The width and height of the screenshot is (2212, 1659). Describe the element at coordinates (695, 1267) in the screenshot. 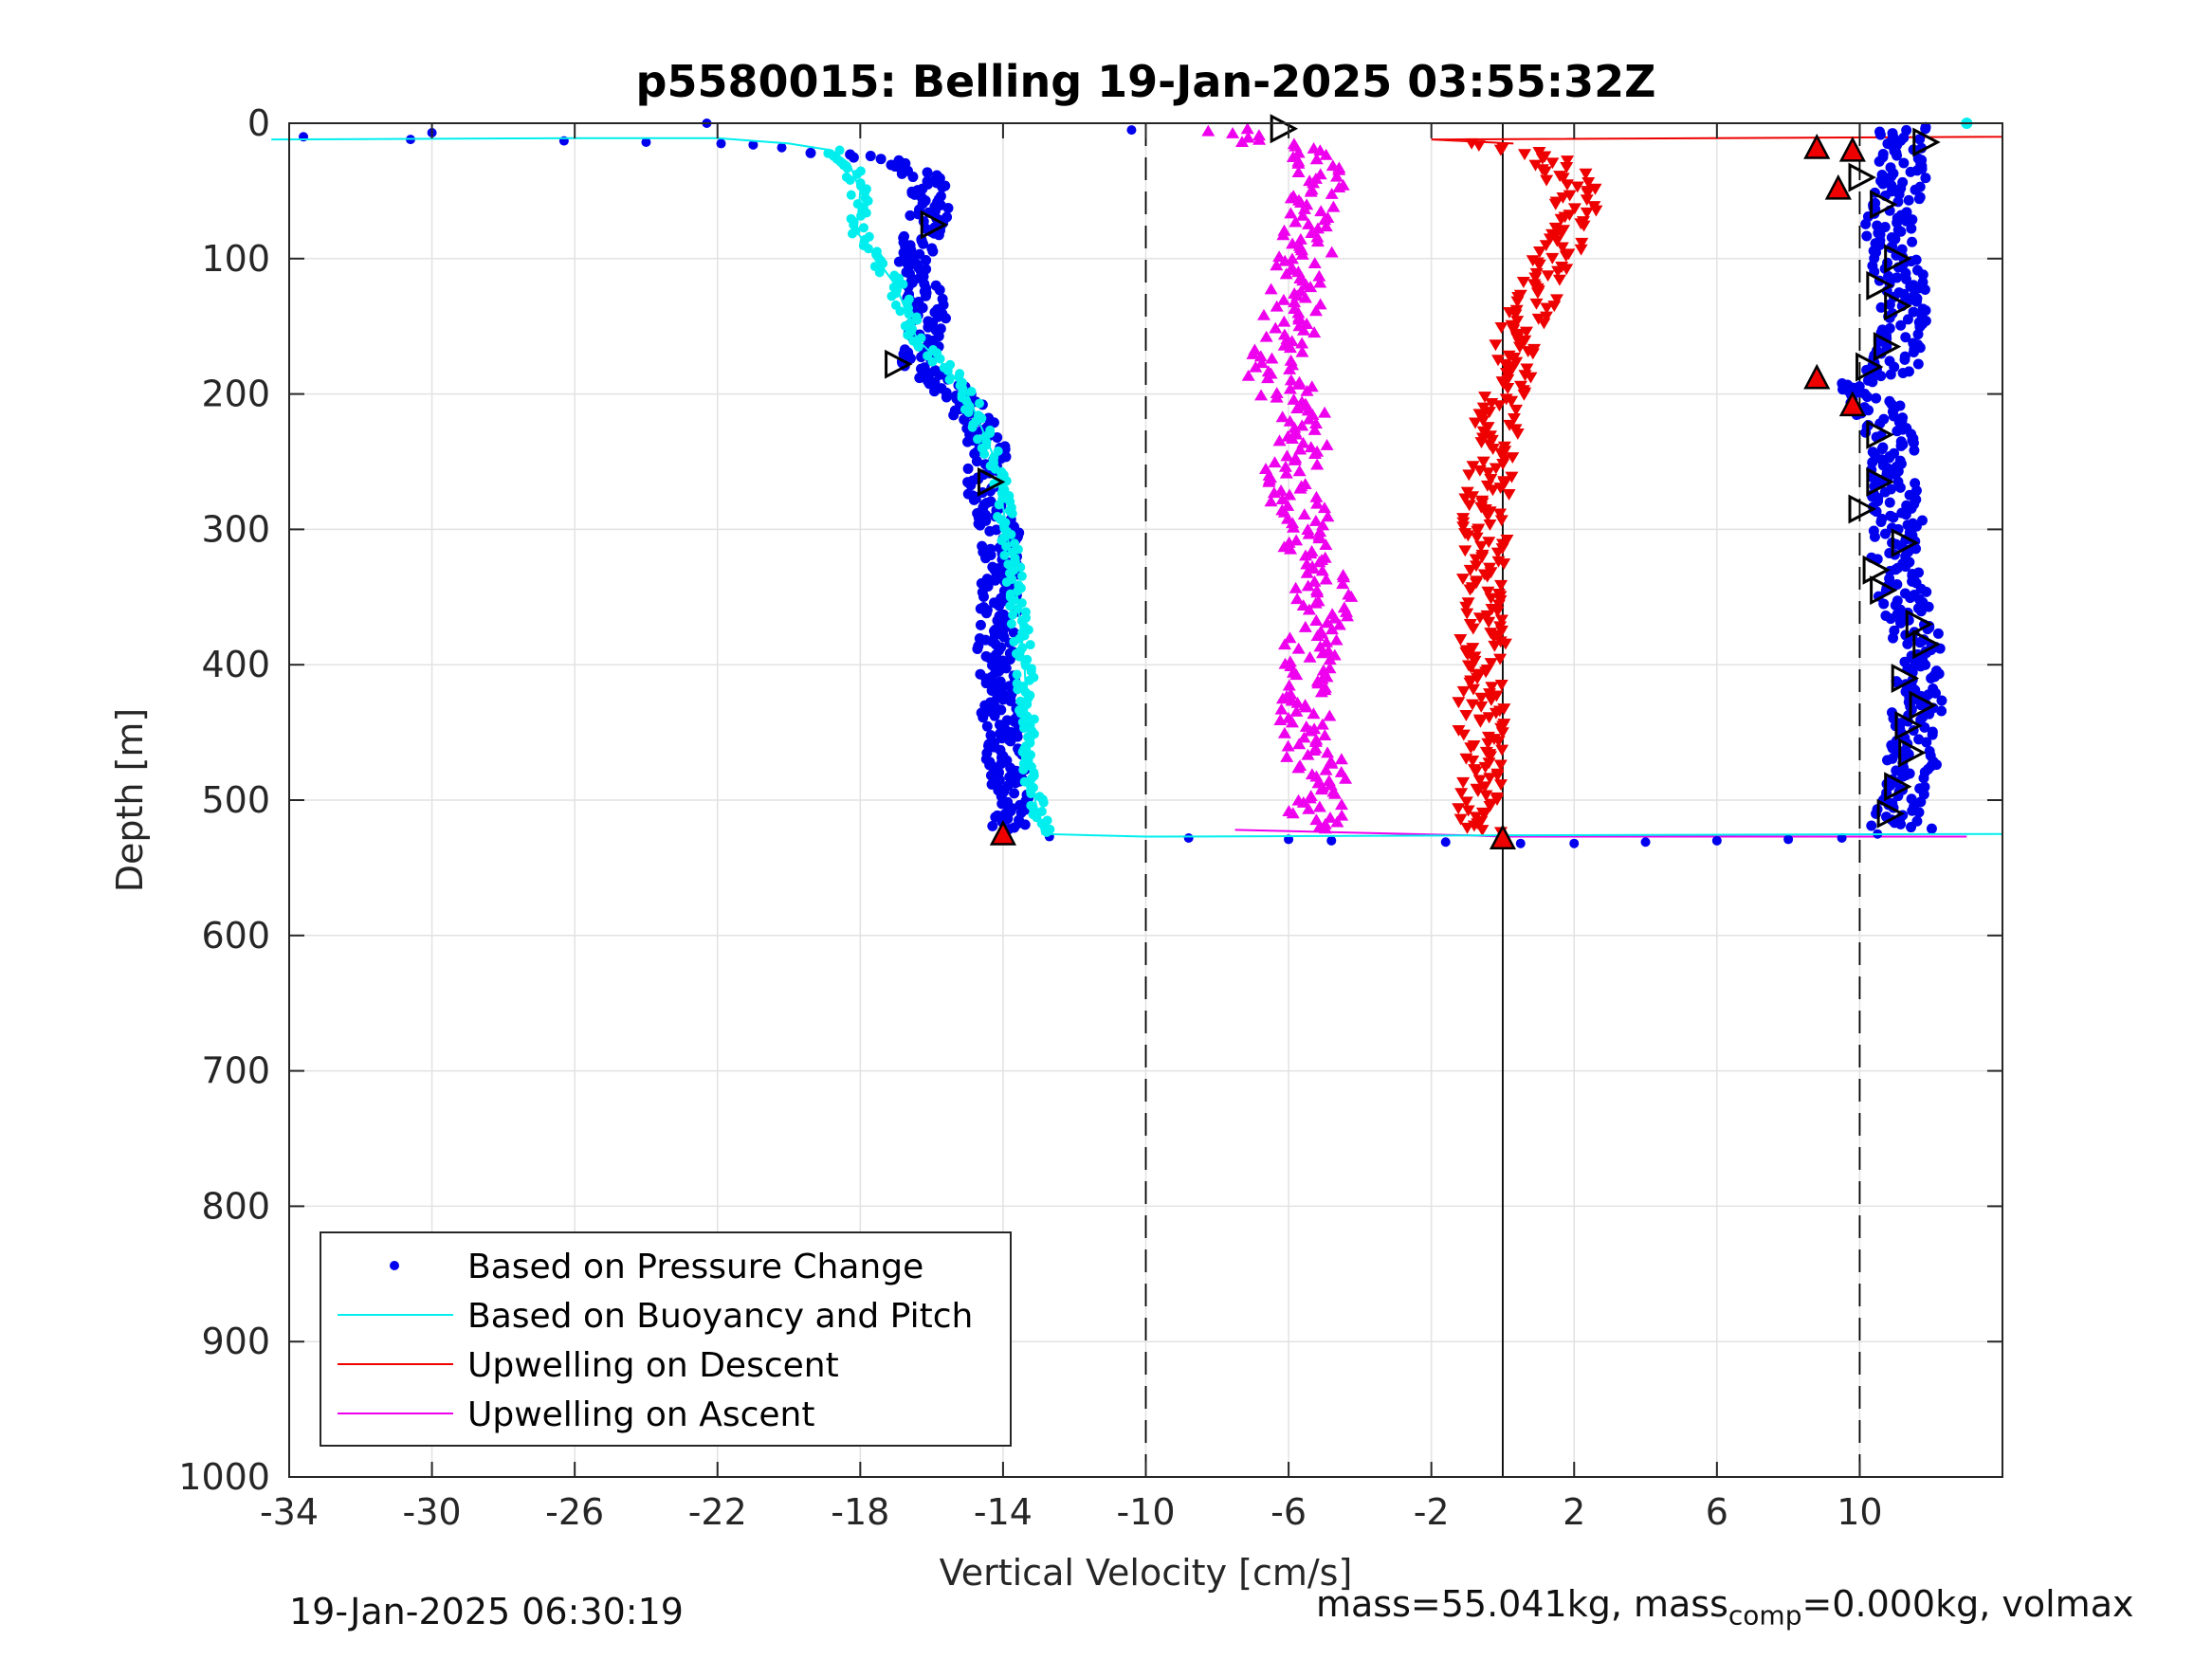

I see `legend-label: Based on Pressure Change` at that location.